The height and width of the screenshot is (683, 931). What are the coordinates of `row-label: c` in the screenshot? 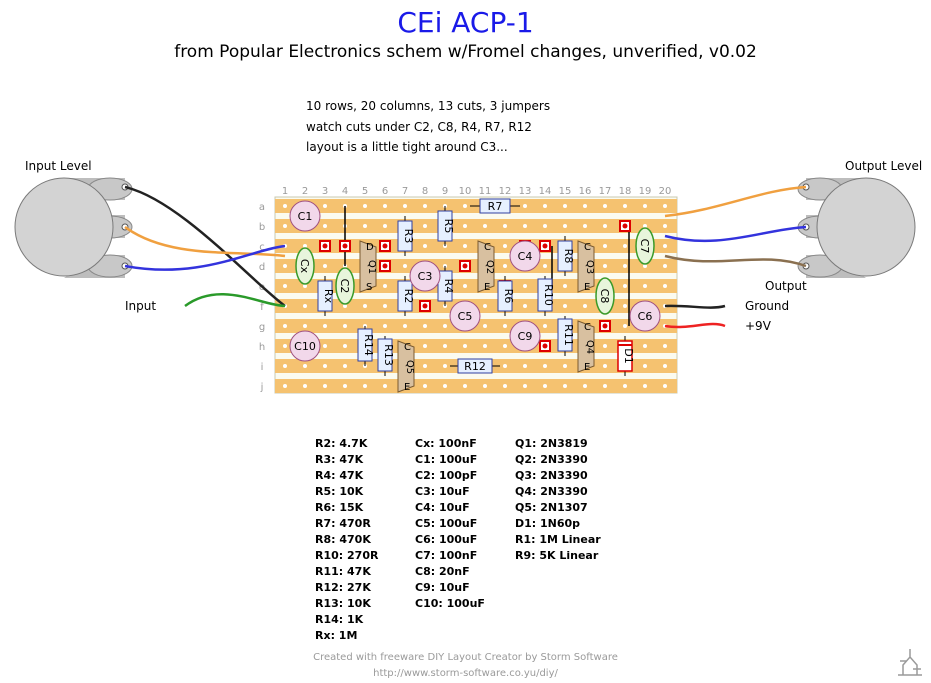 It's located at (262, 247).